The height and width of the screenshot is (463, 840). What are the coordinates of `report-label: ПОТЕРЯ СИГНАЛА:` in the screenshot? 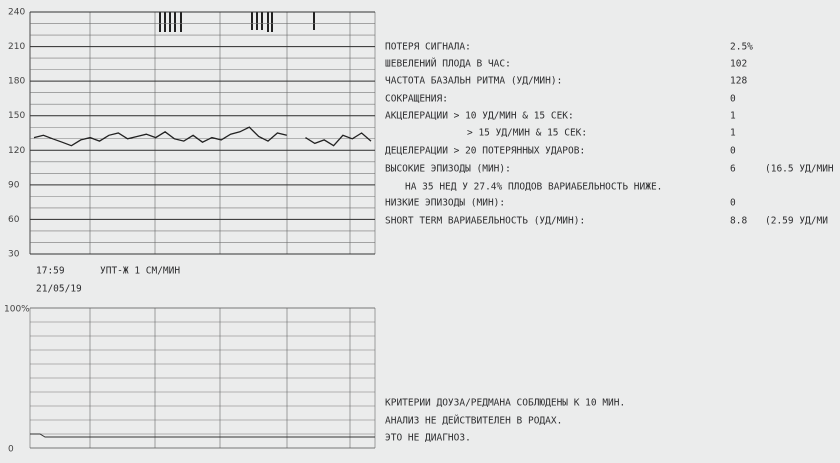 It's located at (428, 47).